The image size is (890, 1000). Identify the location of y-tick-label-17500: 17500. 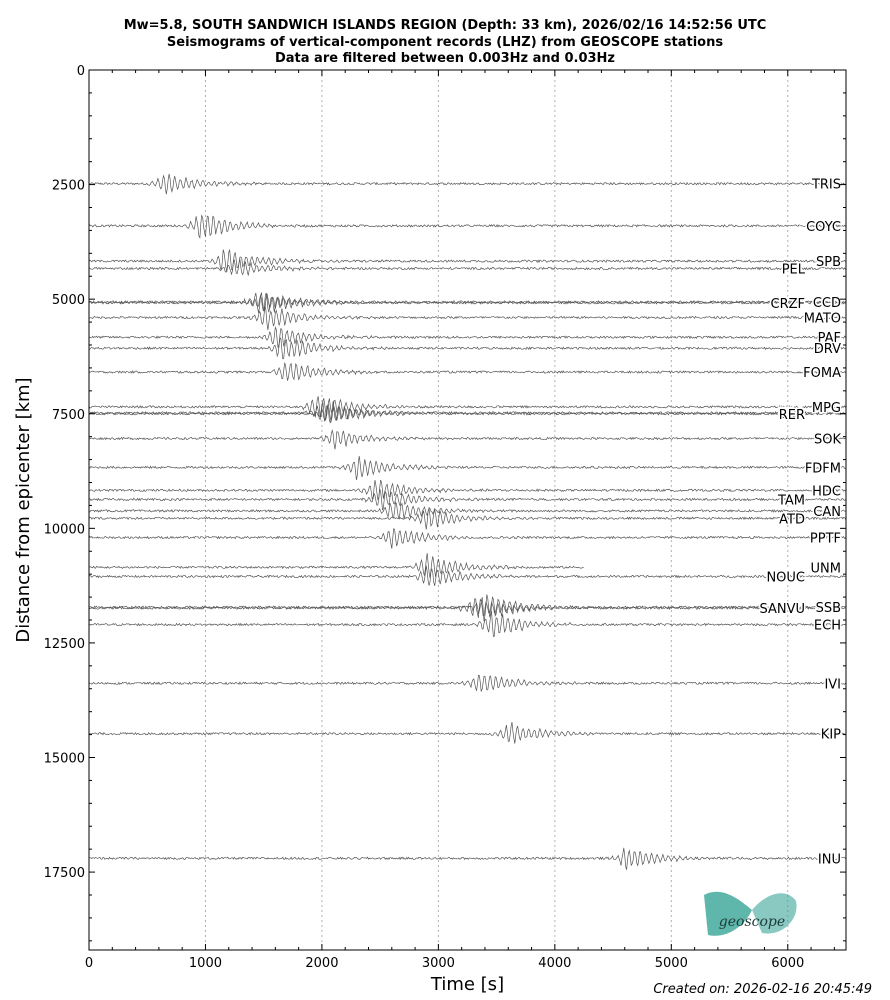
(64, 873).